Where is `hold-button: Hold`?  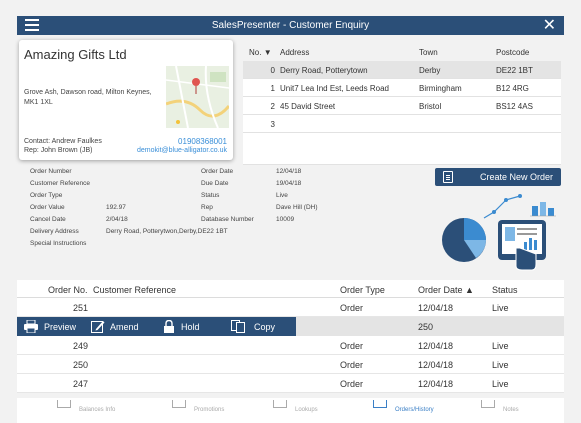 hold-button: Hold is located at coordinates (191, 326).